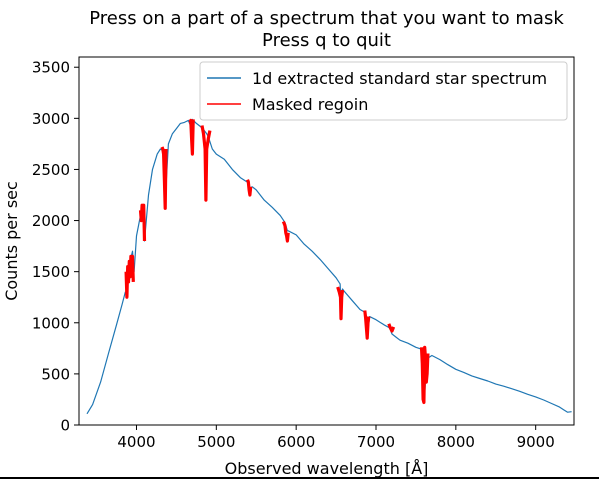  Describe the element at coordinates (299, 478) in the screenshot. I see `bottom-rule` at that location.